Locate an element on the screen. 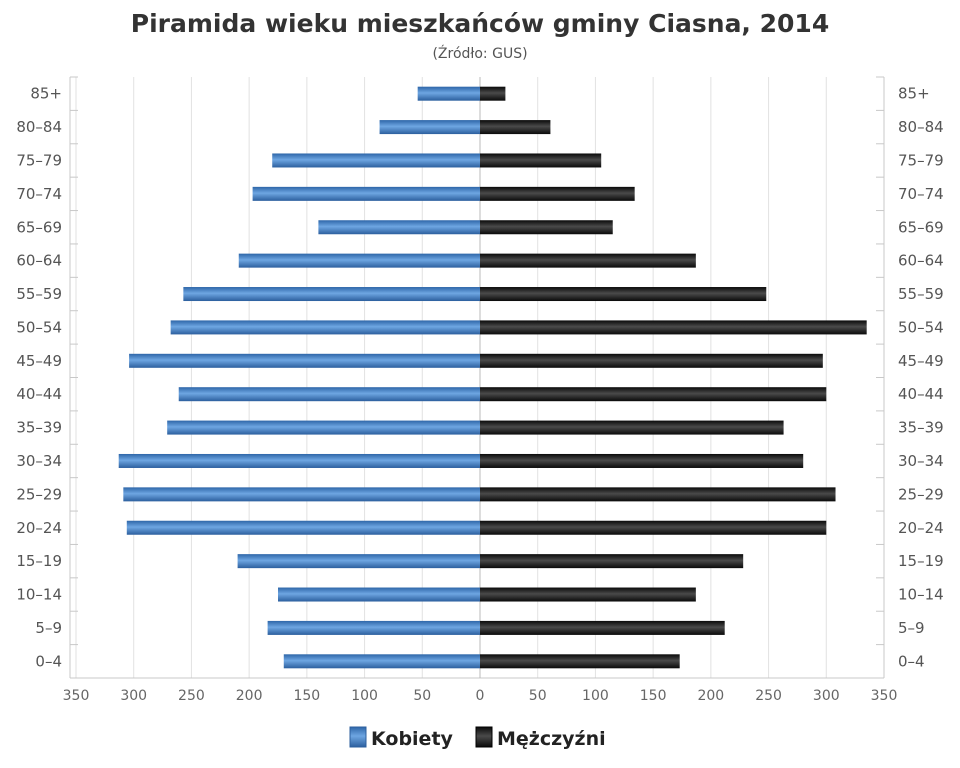  category-label-right: 85+ is located at coordinates (914, 94).